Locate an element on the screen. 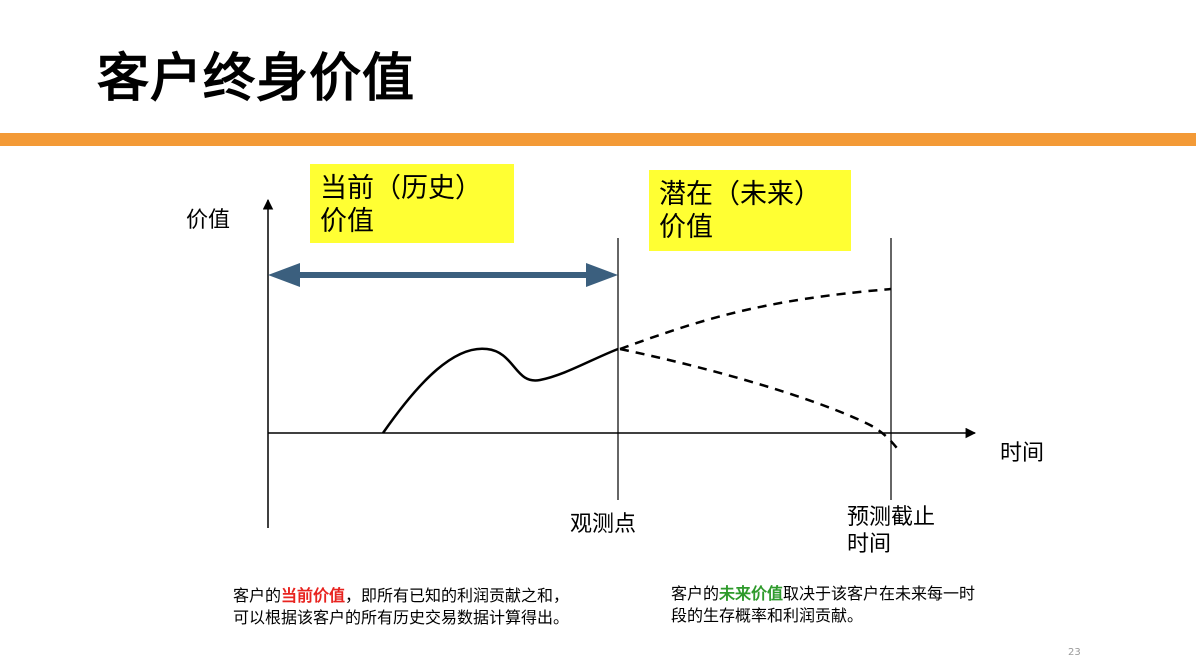 The width and height of the screenshot is (1196, 669). history-value-line-2: 价值 is located at coordinates (347, 221).